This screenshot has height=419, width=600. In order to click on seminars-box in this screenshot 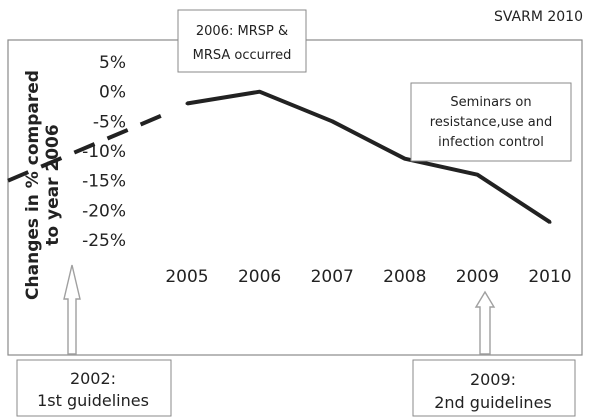, I will do `click(491, 122)`.